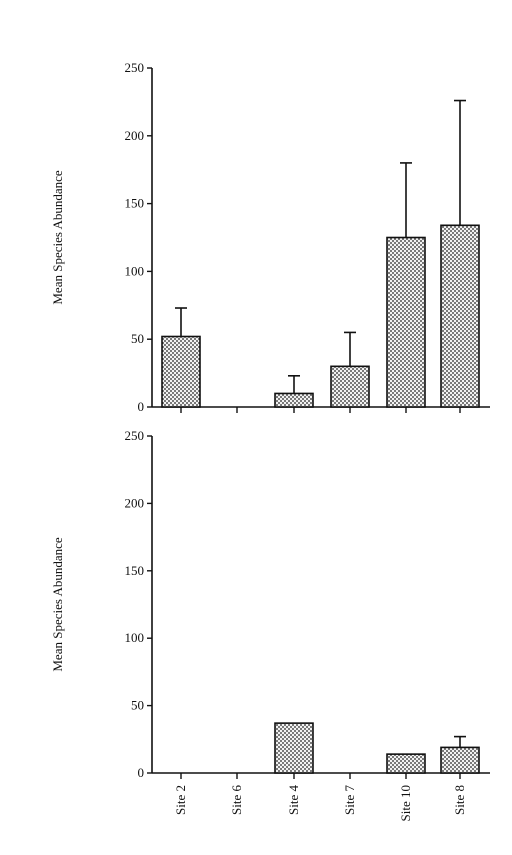 Image resolution: width=512 pixels, height=855 pixels. Describe the element at coordinates (293, 800) in the screenshot. I see `x-category-label: Site 4` at that location.